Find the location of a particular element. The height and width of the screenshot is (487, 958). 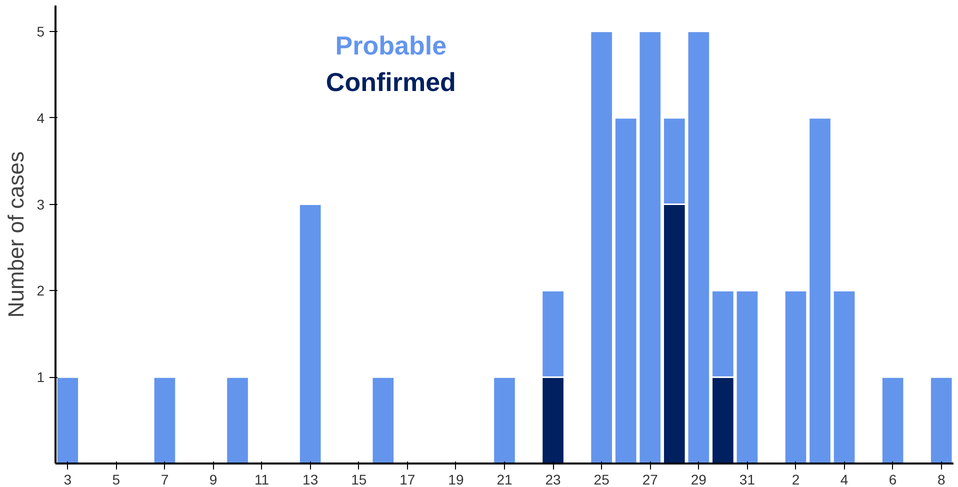

x-tick-label: 21 is located at coordinates (504, 479).